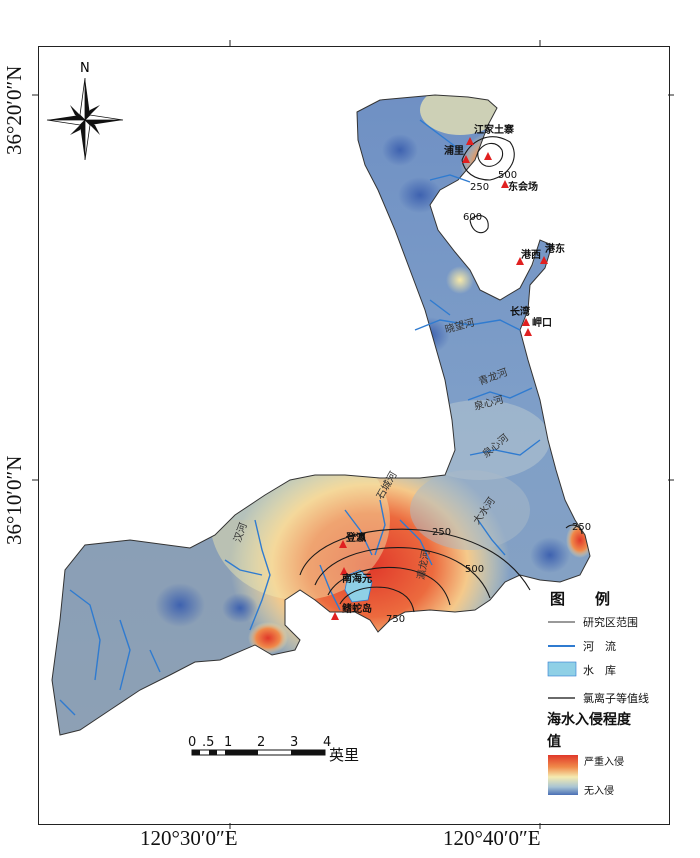 The width and height of the screenshot is (700, 858). What do you see at coordinates (604, 761) in the screenshot?
I see `legend-high-label: 严重入侵` at bounding box center [604, 761].